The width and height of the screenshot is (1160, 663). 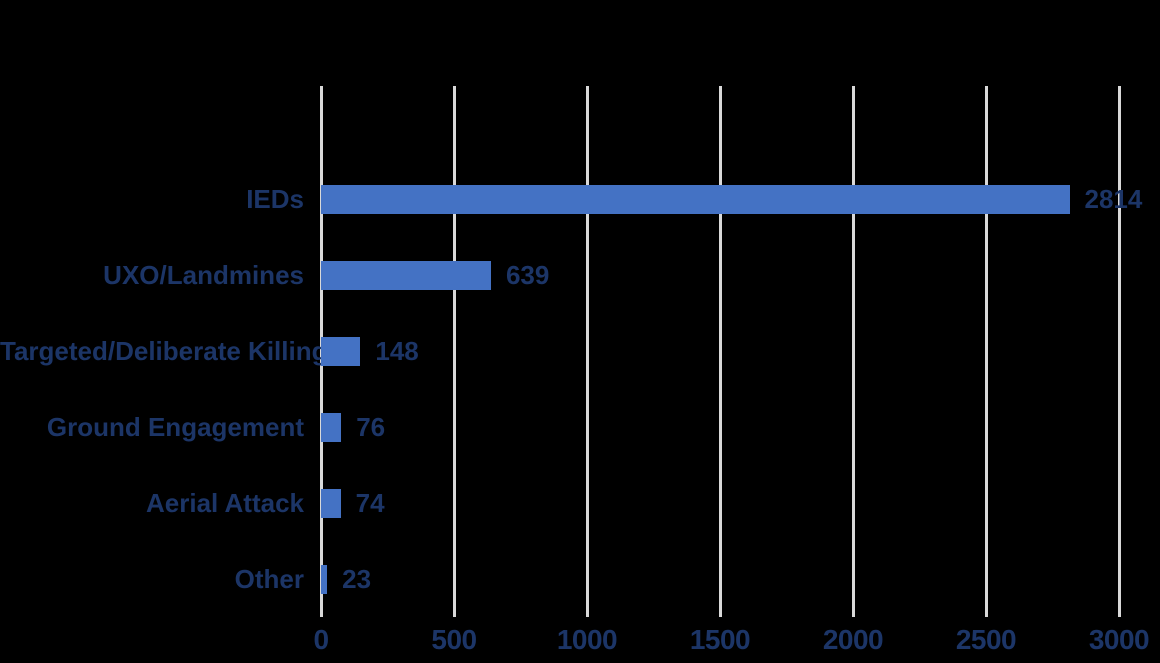 What do you see at coordinates (370, 503) in the screenshot?
I see `value-label: 74` at bounding box center [370, 503].